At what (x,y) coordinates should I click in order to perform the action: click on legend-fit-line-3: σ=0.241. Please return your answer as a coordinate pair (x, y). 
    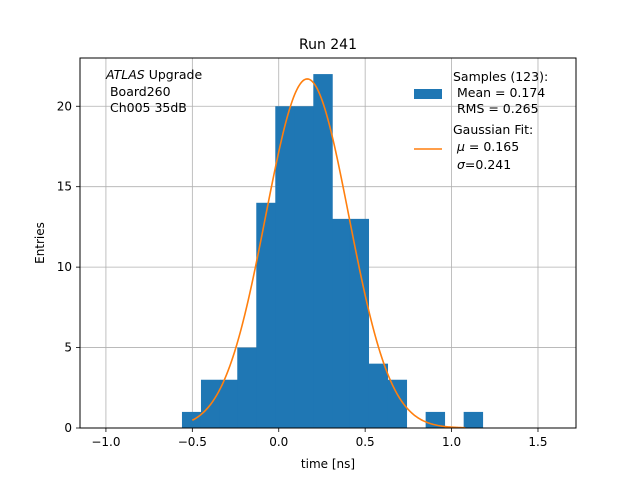
    Looking at the image, I should click on (482, 164).